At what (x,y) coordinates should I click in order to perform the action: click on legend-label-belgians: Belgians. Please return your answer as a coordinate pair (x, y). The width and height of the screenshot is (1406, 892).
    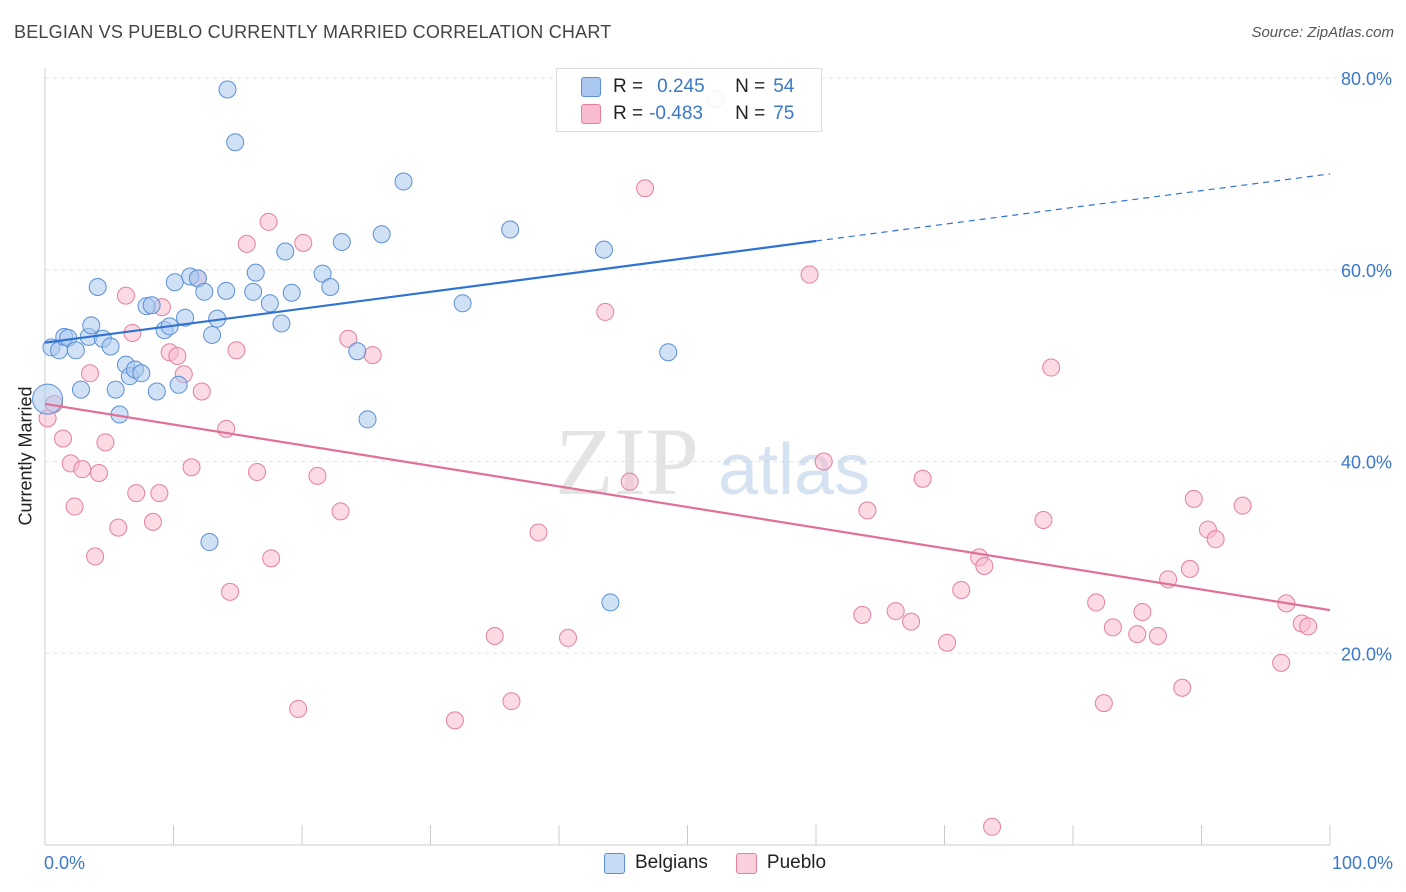
    Looking at the image, I should click on (671, 862).